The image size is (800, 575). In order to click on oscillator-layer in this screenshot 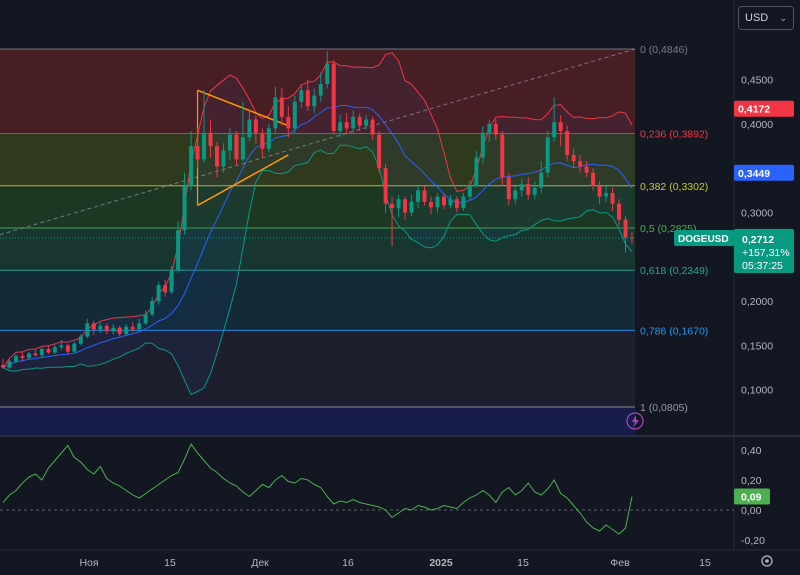, I will do `click(317, 488)`.